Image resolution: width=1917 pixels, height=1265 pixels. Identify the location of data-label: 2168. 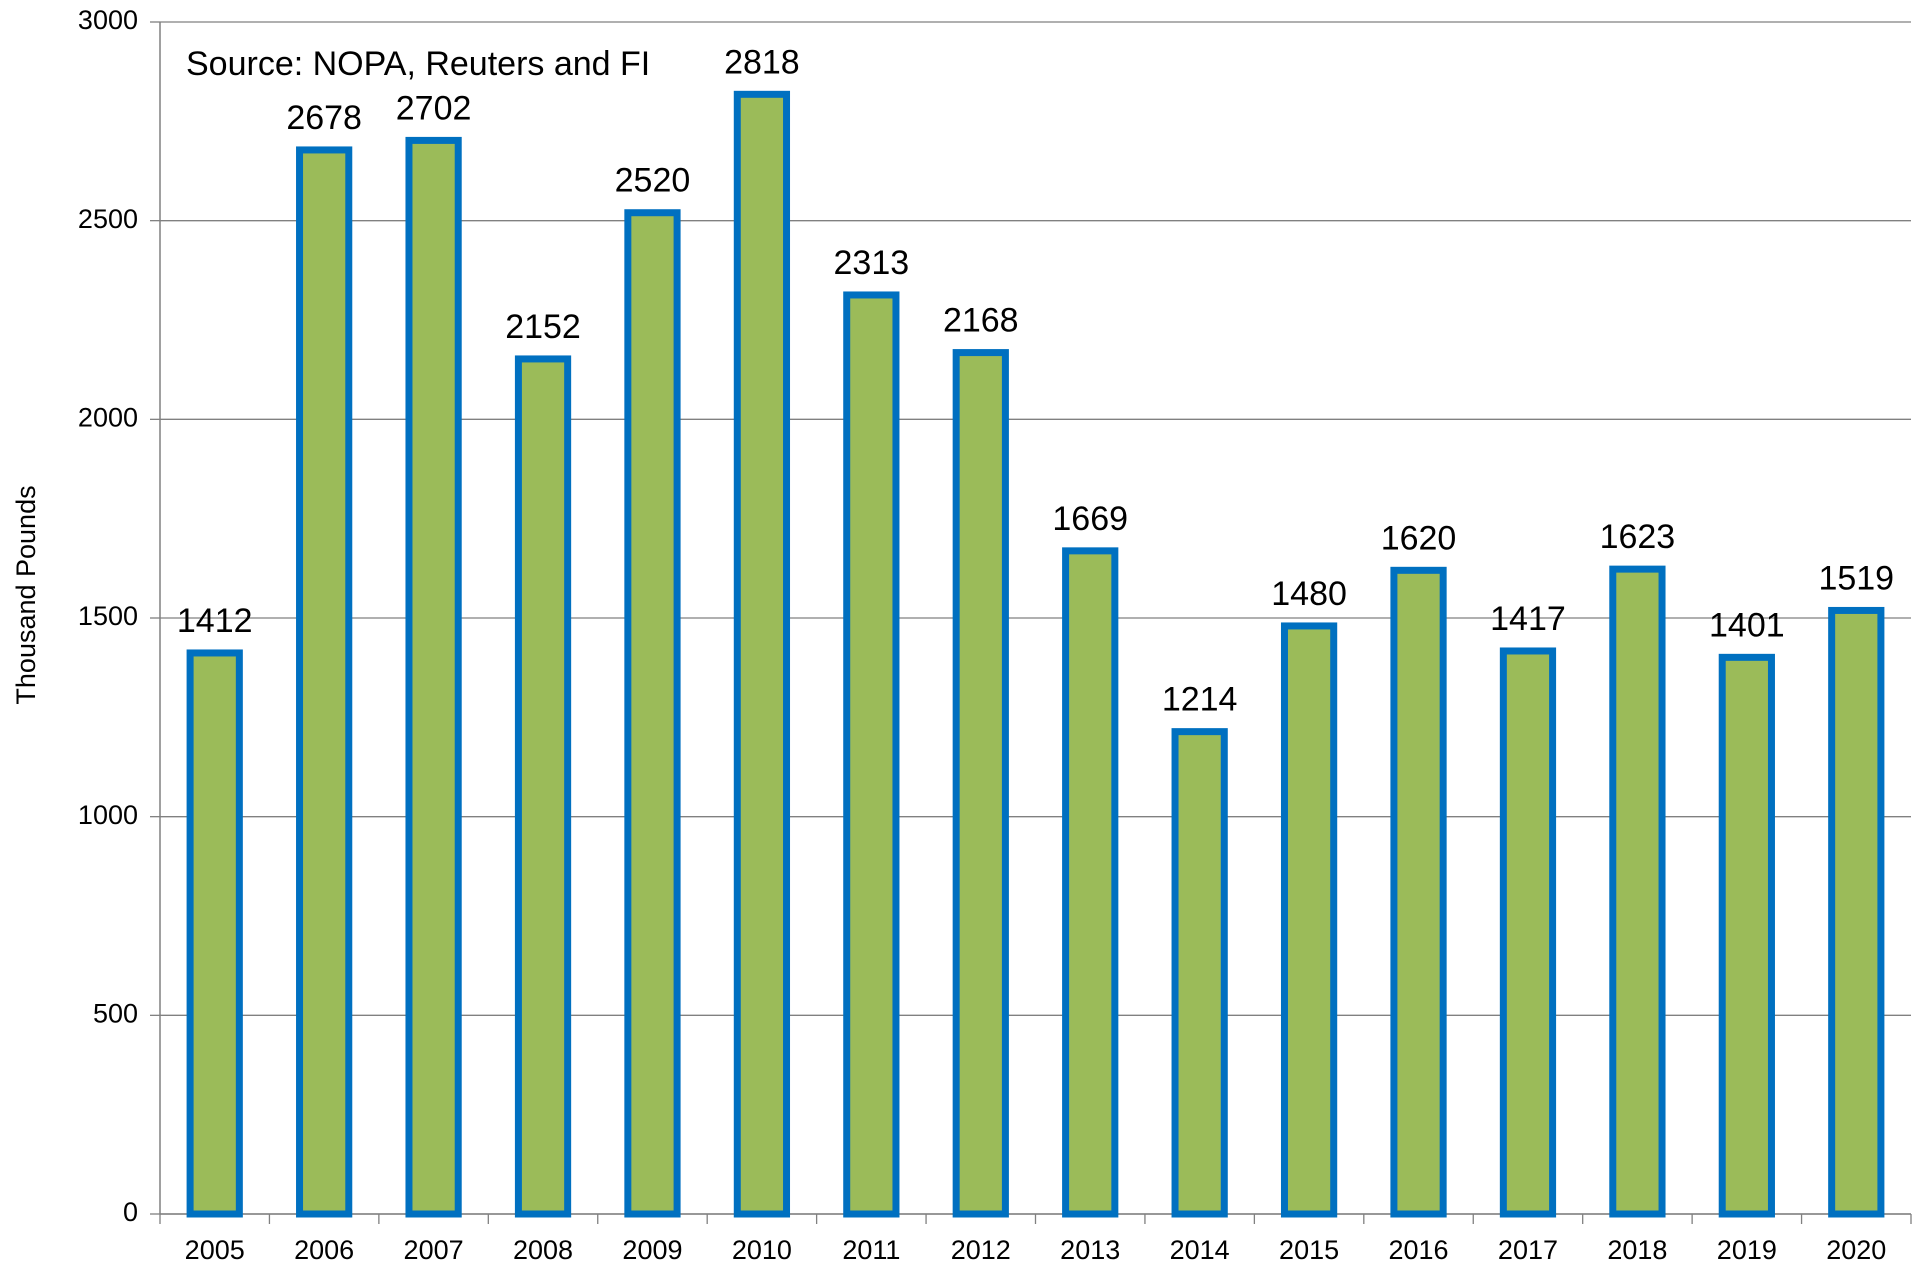
(981, 321).